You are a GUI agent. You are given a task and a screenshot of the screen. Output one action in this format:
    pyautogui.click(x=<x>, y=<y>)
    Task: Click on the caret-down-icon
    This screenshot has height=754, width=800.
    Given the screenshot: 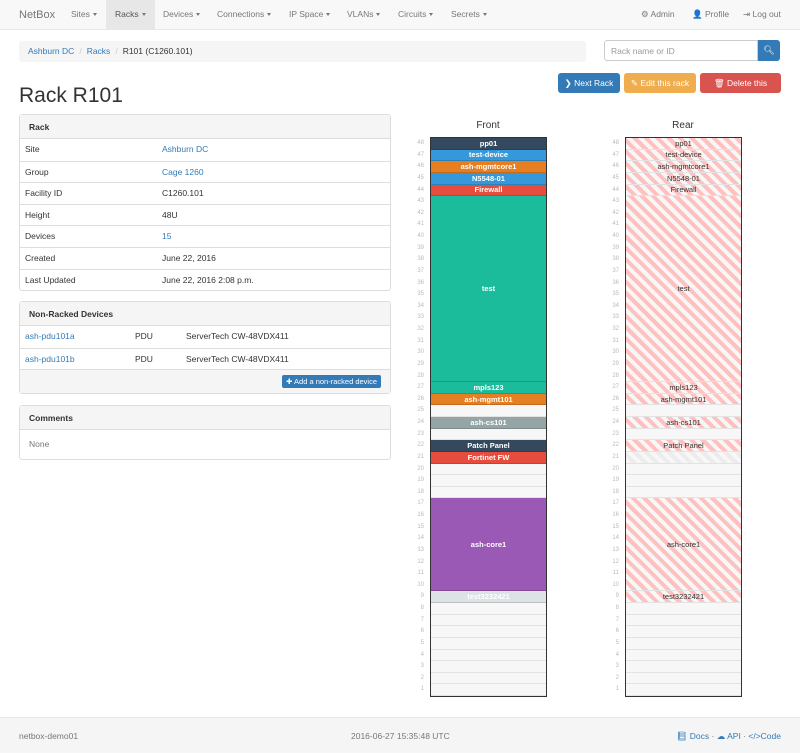 What is the action you would take?
    pyautogui.click(x=328, y=15)
    